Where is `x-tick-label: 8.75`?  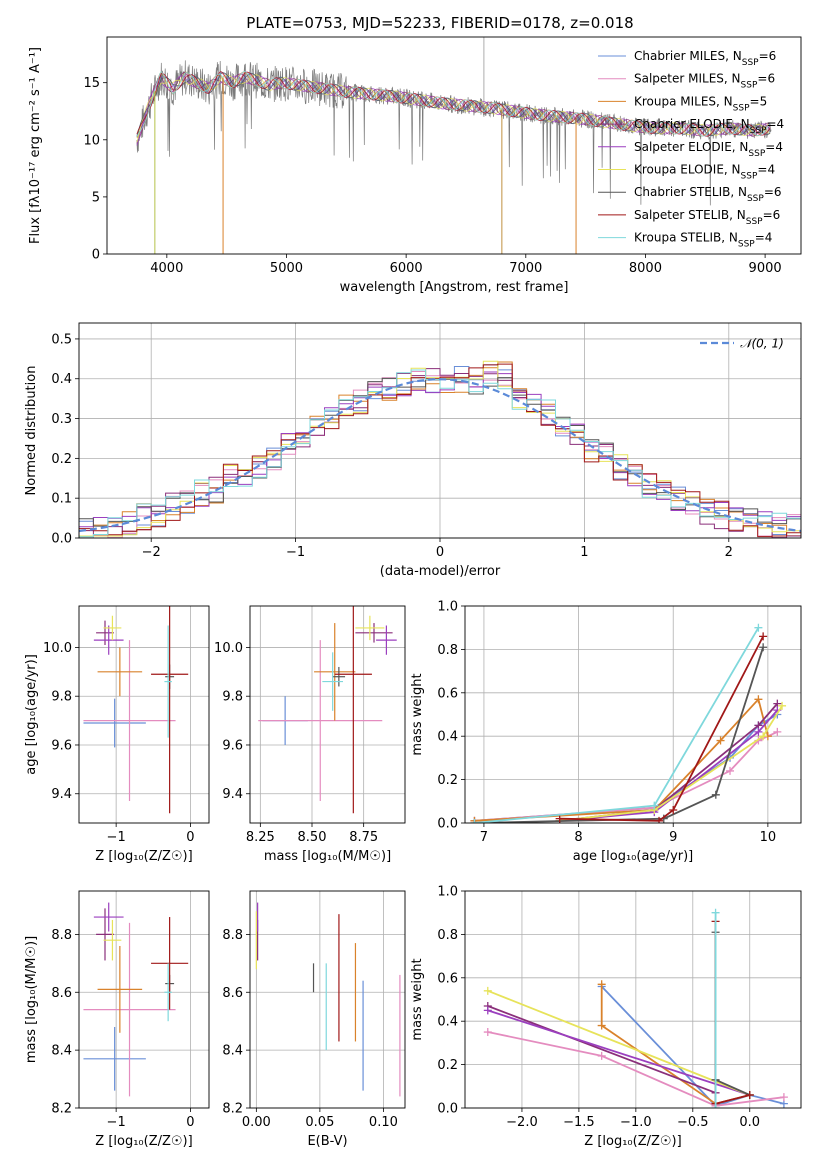
x-tick-label: 8.75 is located at coordinates (363, 837).